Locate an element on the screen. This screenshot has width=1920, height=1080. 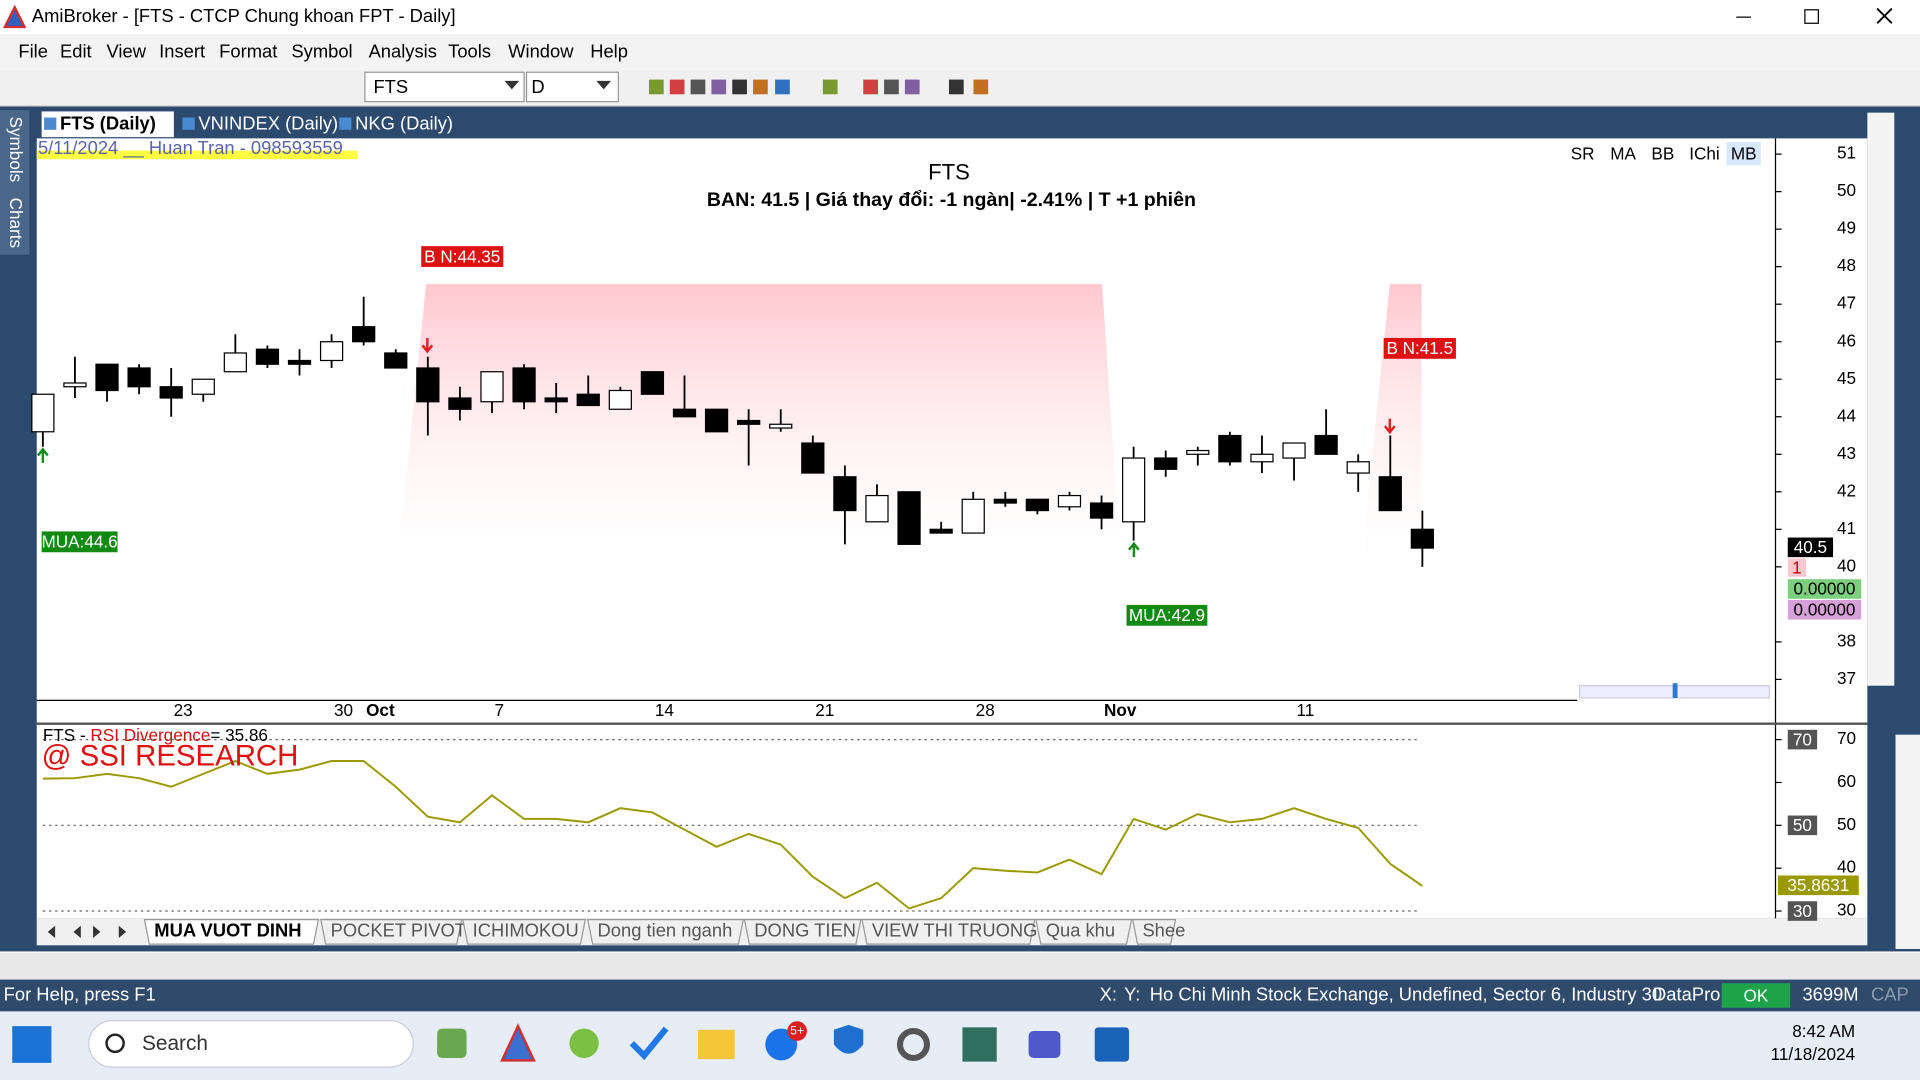
indicator-button: IChi is located at coordinates (1704, 153).